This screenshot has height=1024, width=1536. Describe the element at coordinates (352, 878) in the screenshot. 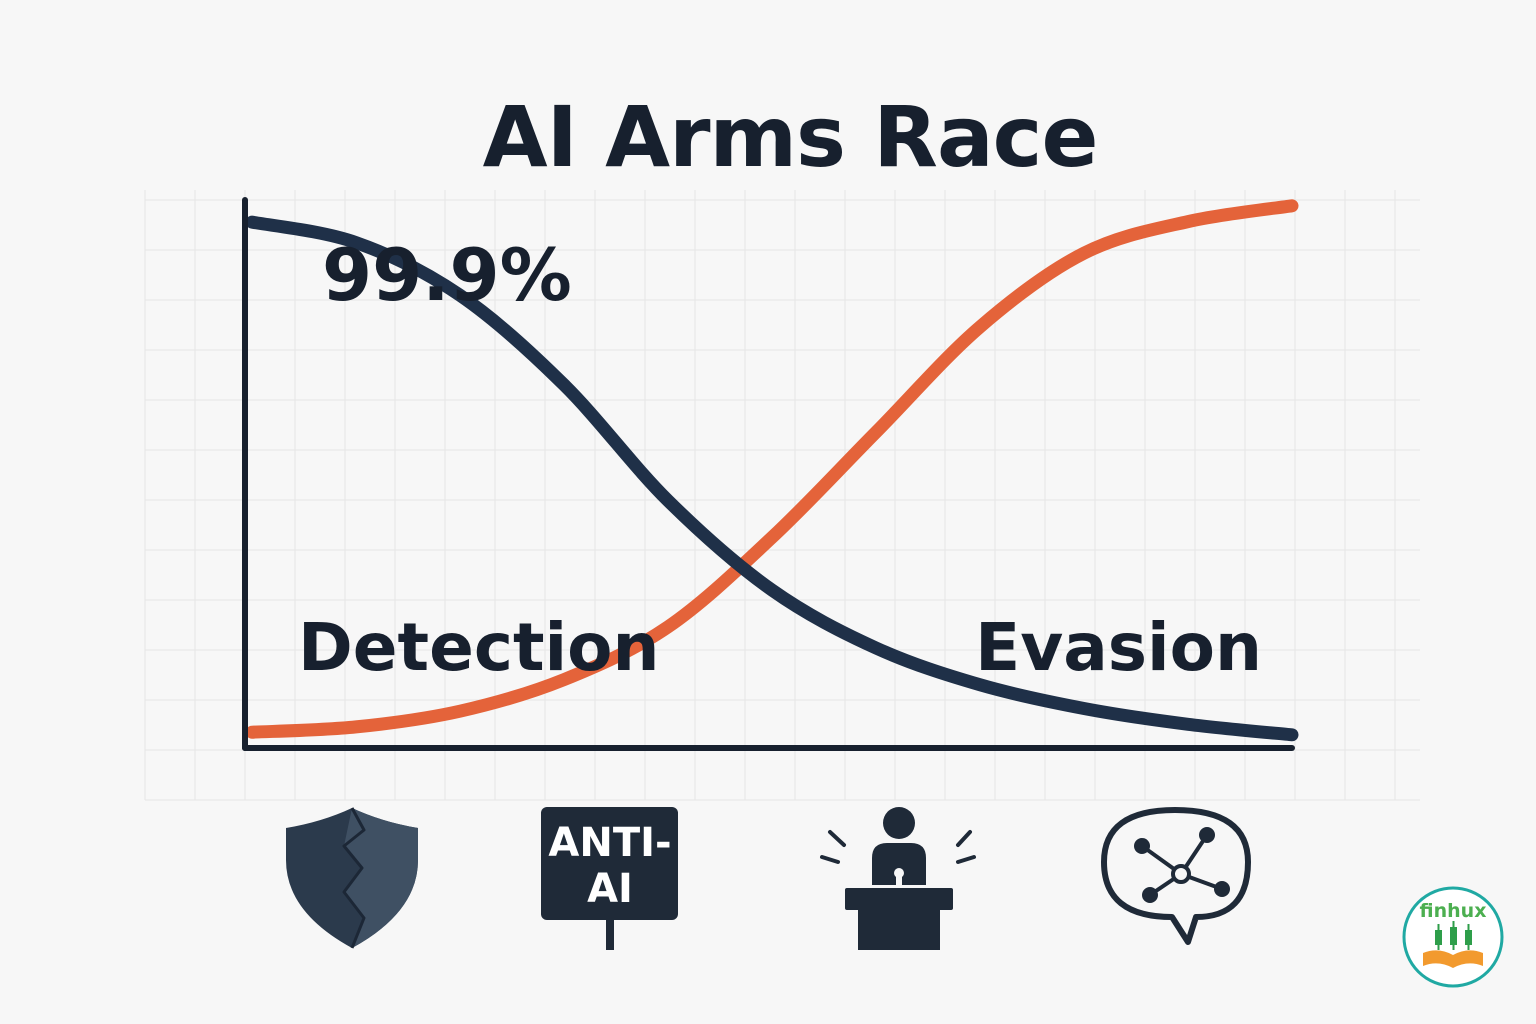

I see `shield-icon` at that location.